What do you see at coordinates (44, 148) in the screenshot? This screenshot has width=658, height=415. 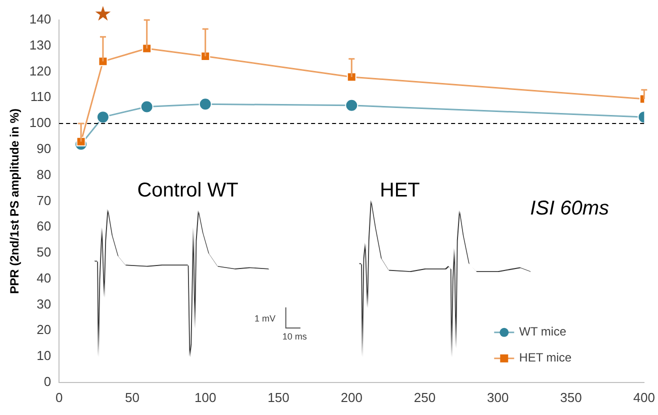 I see `y-tick-label: 90` at bounding box center [44, 148].